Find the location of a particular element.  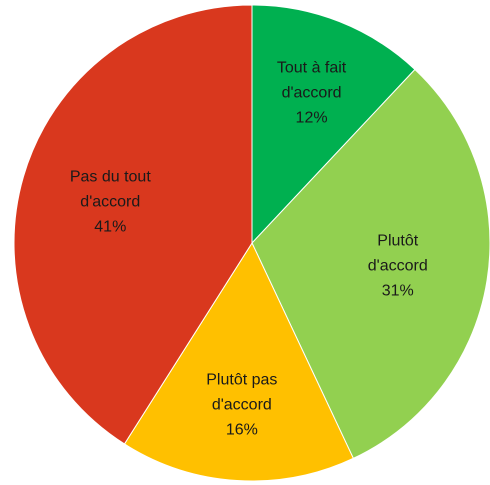

value-label: 16% is located at coordinates (241, 430).